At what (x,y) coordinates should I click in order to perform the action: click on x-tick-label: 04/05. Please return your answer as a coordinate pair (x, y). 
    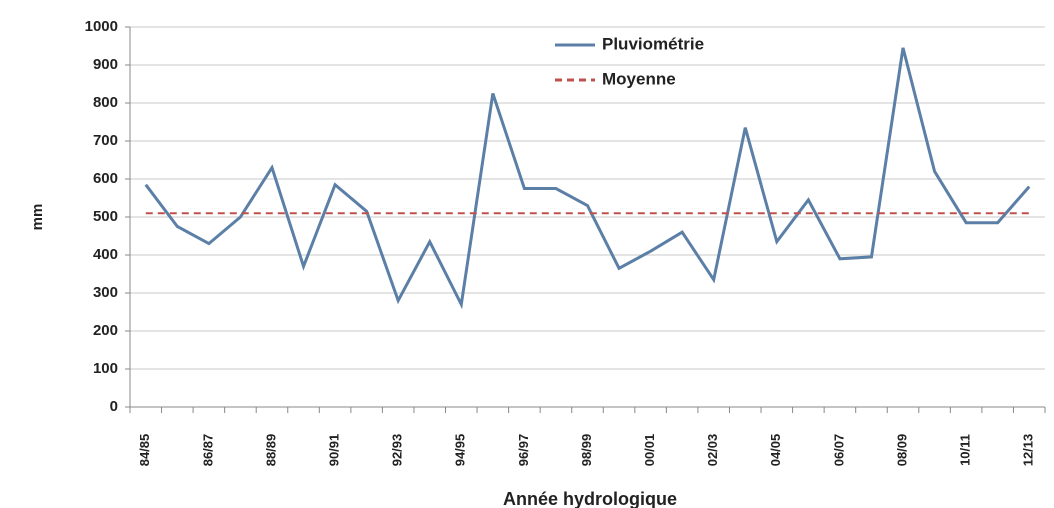
    Looking at the image, I should click on (775, 450).